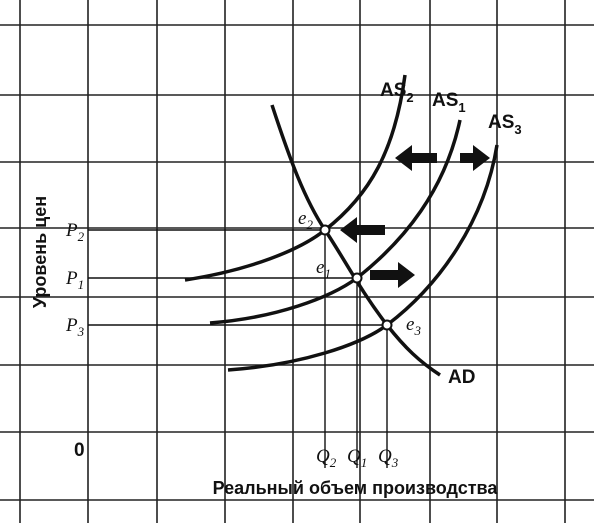  Describe the element at coordinates (40, 252) in the screenshot. I see `y-axis-label: Уровень цен` at that location.